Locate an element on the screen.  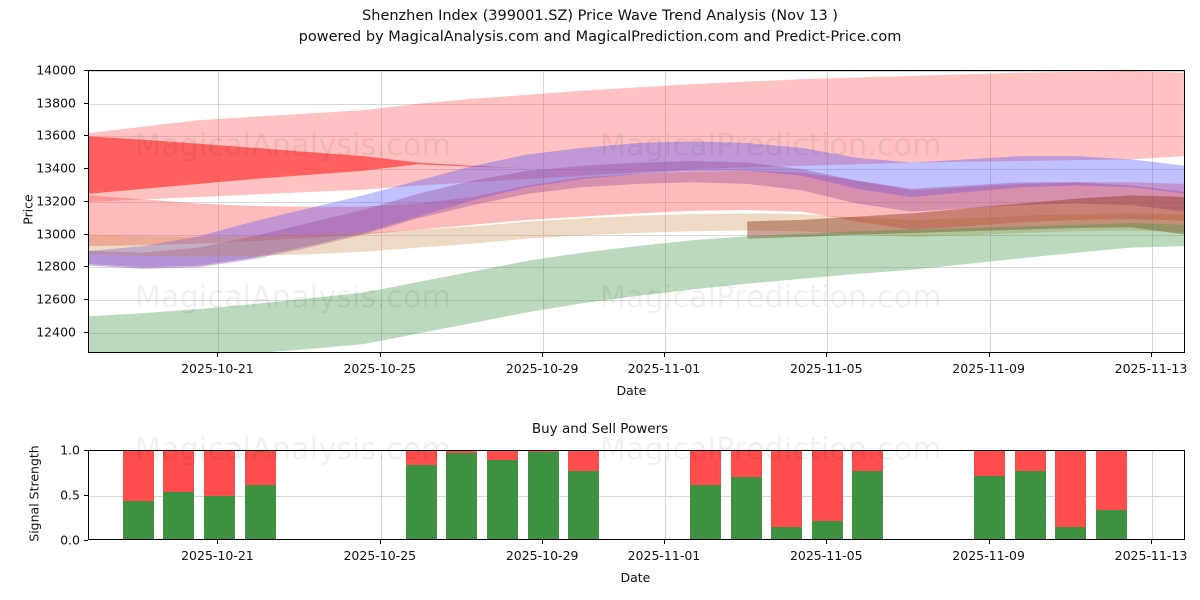
price-axis-x-label: Date is located at coordinates (631, 390).